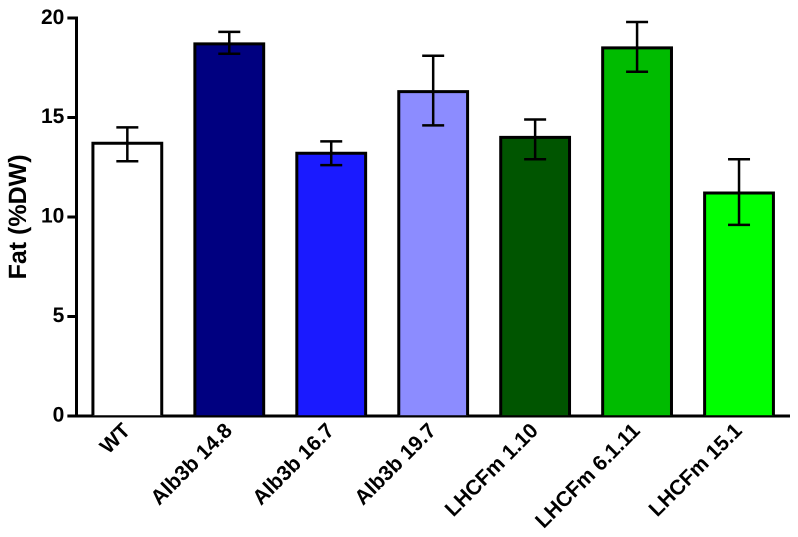  I want to click on y-tick-label: 0, so click(58, 415).